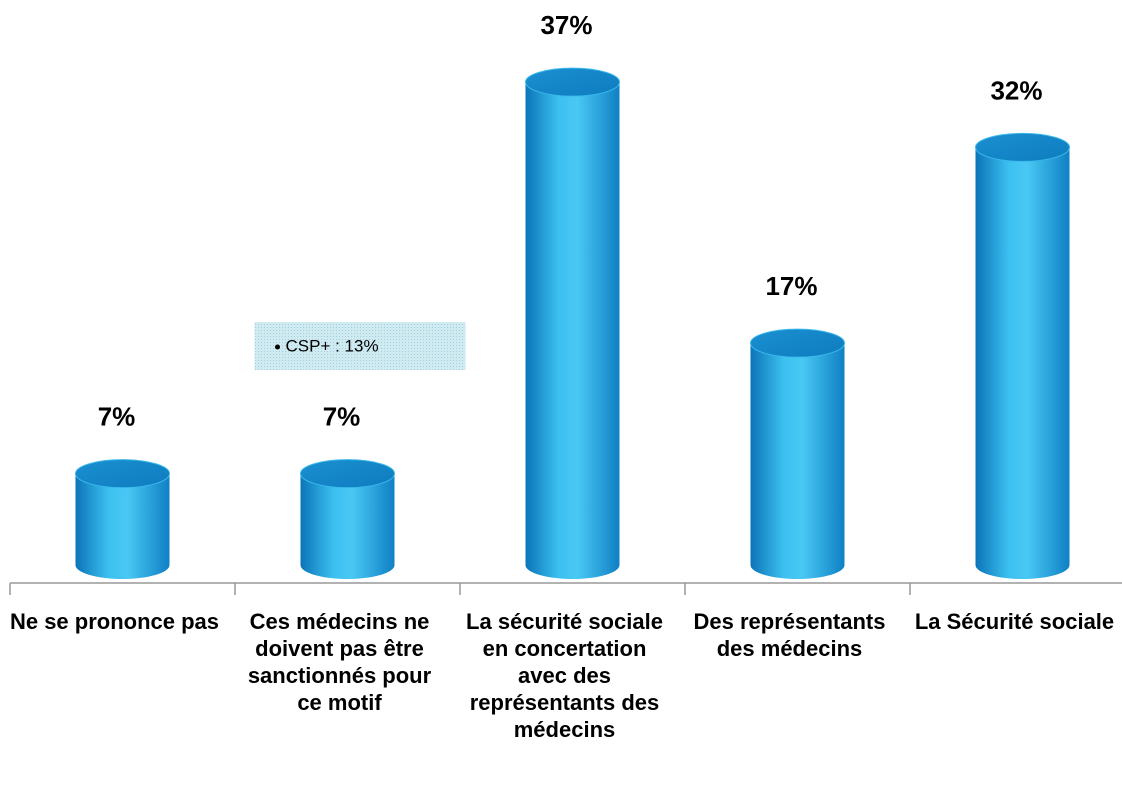  I want to click on annotation-bullet, so click(277, 347).